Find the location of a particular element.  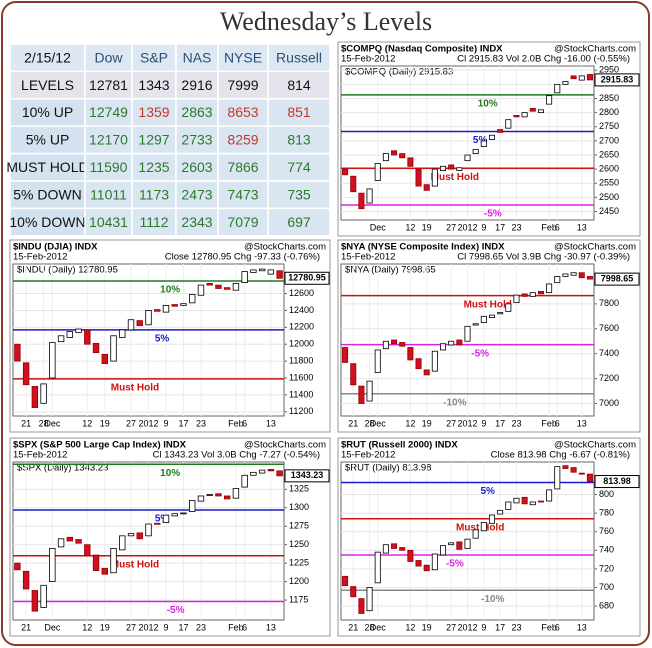

chart-title: $SPX (S&P 500 Large Cap Index) INDX is located at coordinates (100, 445).